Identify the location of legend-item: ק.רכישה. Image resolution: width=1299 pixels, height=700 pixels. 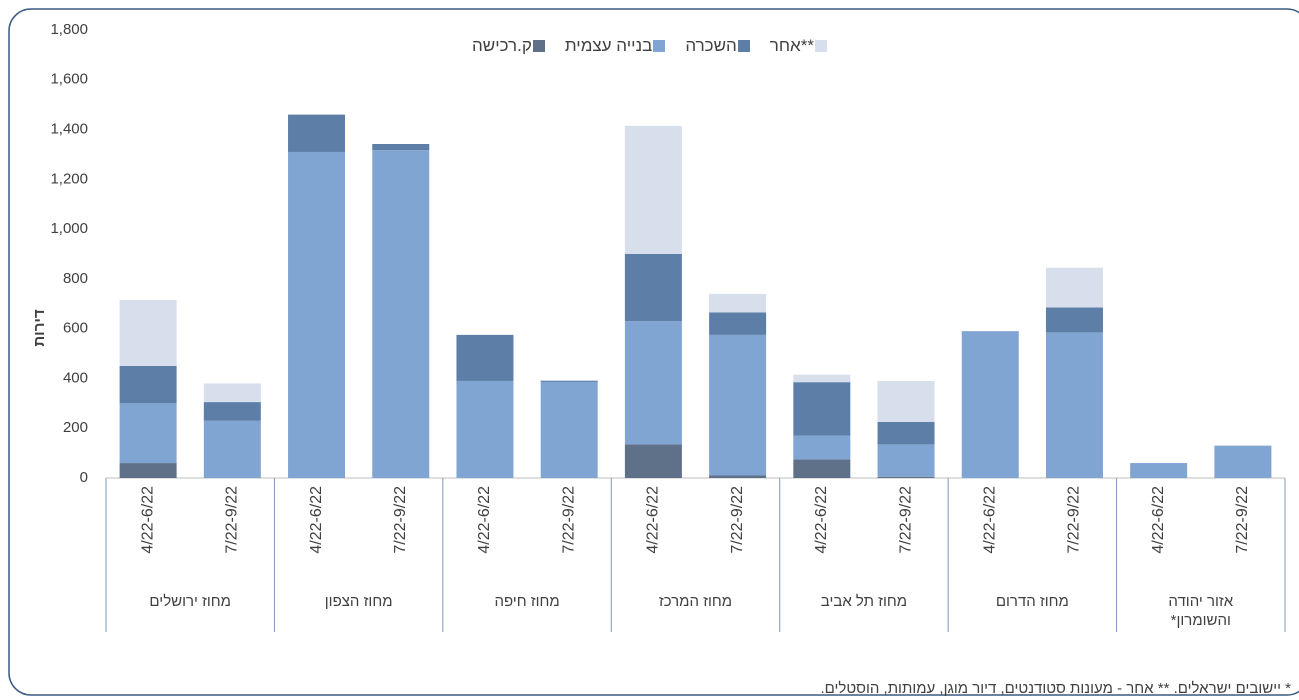
(508, 46).